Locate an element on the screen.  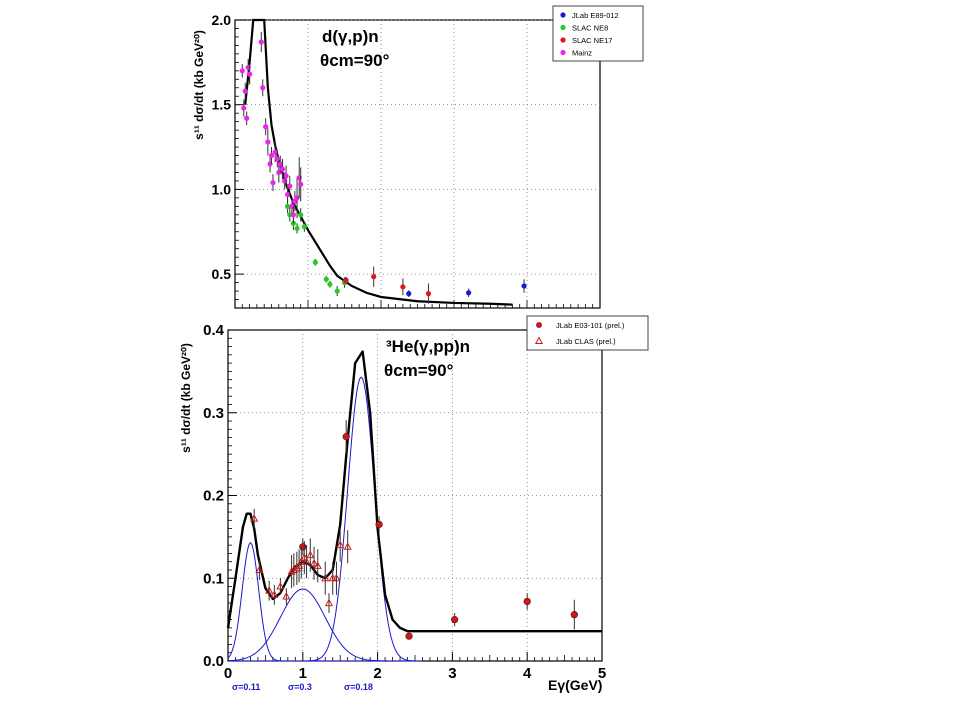
top-legend-label: SLAC NE17 is located at coordinates (592, 40).